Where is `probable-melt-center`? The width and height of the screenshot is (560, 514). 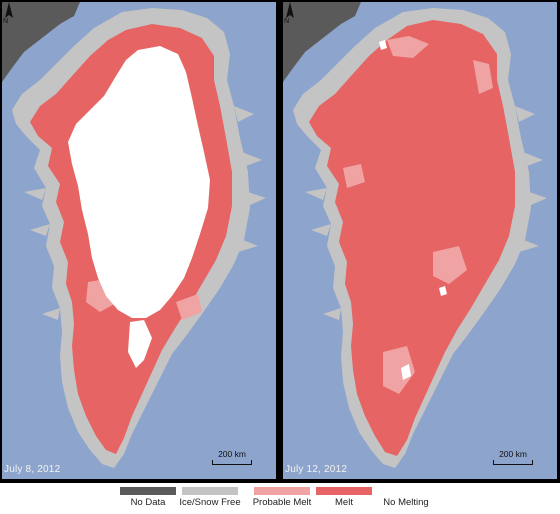 probable-melt-center is located at coordinates (450, 265).